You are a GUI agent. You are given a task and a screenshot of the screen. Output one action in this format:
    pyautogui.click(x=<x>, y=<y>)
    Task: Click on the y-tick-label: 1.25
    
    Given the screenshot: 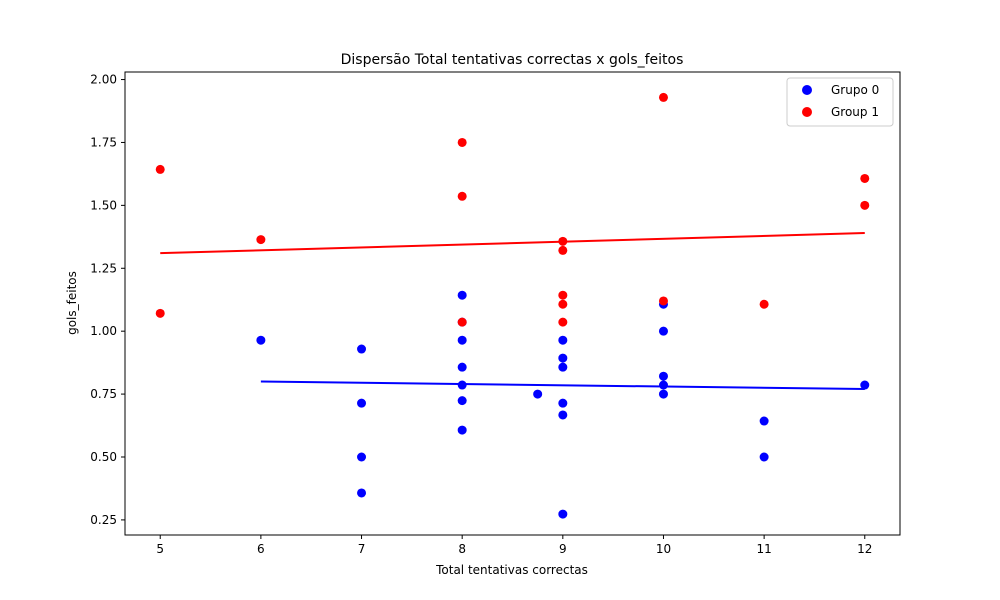 What is the action you would take?
    pyautogui.click(x=103, y=268)
    